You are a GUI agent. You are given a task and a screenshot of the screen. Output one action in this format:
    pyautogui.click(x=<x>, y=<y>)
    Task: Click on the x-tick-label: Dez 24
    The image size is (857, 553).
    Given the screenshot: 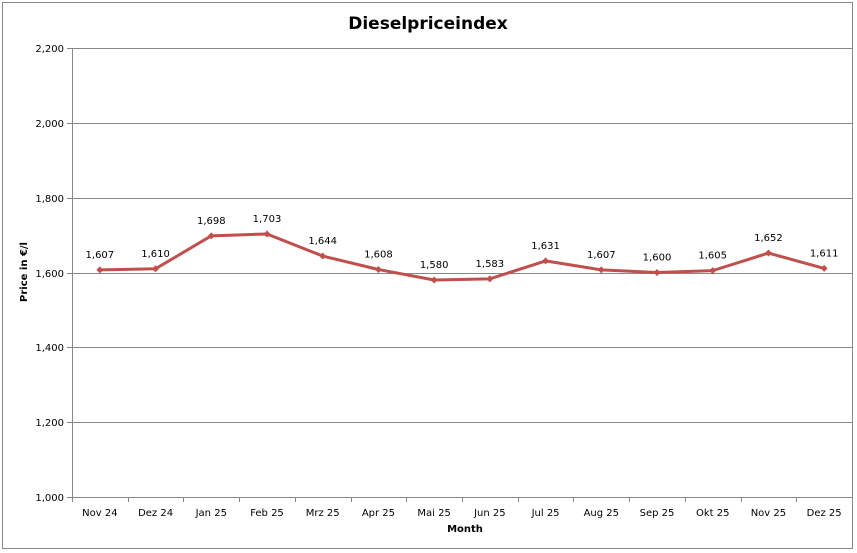 What is the action you would take?
    pyautogui.click(x=155, y=513)
    